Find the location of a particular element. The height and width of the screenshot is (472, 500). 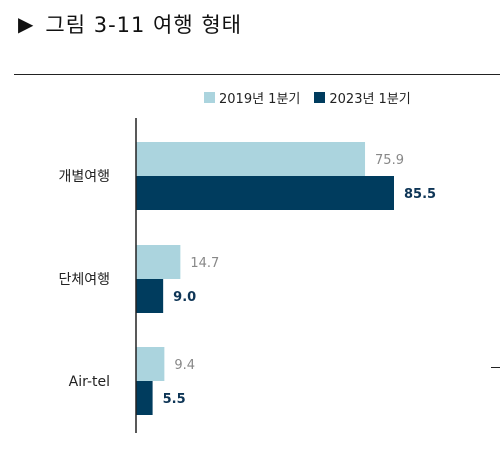

legend-item-2023: 2023년 1분기 is located at coordinates (362, 97).